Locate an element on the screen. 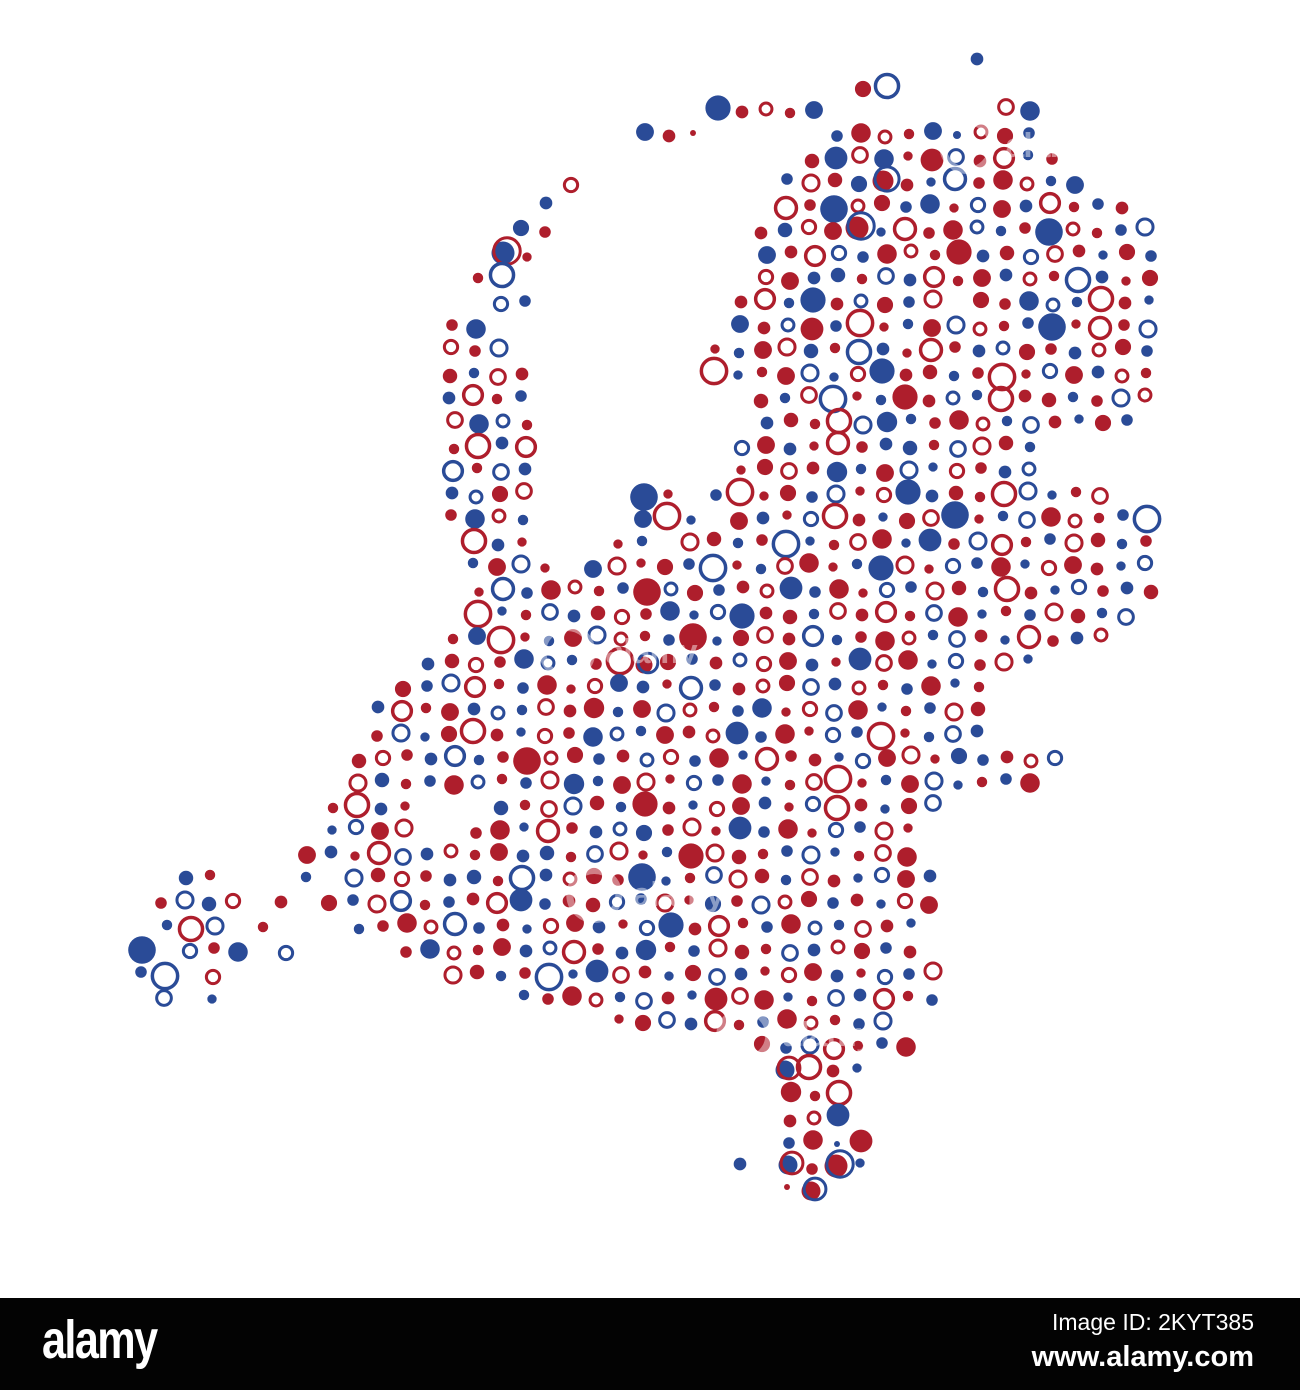 The width and height of the screenshot is (1300, 1390). alamy-footer-bar: alamy Image ID: 2KYT385 www.alamy.com is located at coordinates (650, 1344).